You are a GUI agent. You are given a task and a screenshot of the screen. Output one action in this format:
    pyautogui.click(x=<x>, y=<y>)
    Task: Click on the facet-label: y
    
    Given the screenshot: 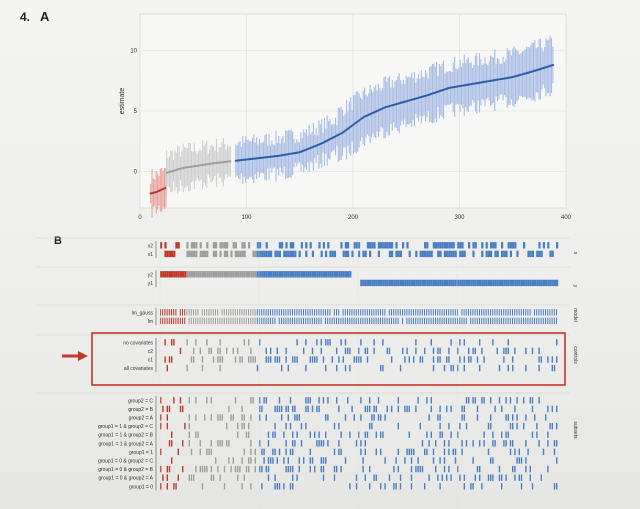 What is the action you would take?
    pyautogui.click(x=575, y=286)
    